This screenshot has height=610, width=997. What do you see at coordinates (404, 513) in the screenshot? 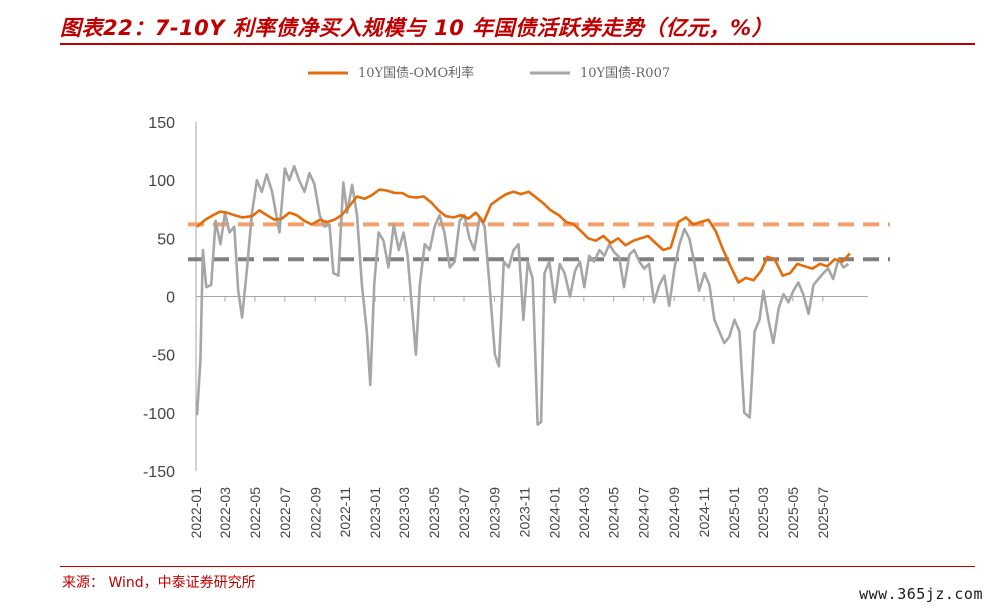
I see `x-tick-label: 2023-03` at bounding box center [404, 513].